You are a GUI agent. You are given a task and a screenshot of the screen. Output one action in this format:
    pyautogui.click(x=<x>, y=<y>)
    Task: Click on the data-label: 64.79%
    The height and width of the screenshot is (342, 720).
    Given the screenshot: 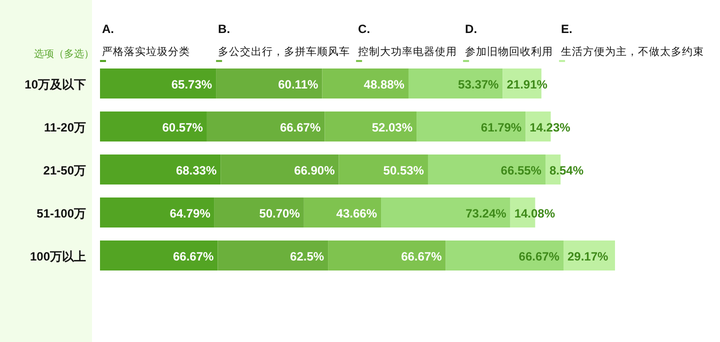 What is the action you would take?
    pyautogui.click(x=190, y=213)
    